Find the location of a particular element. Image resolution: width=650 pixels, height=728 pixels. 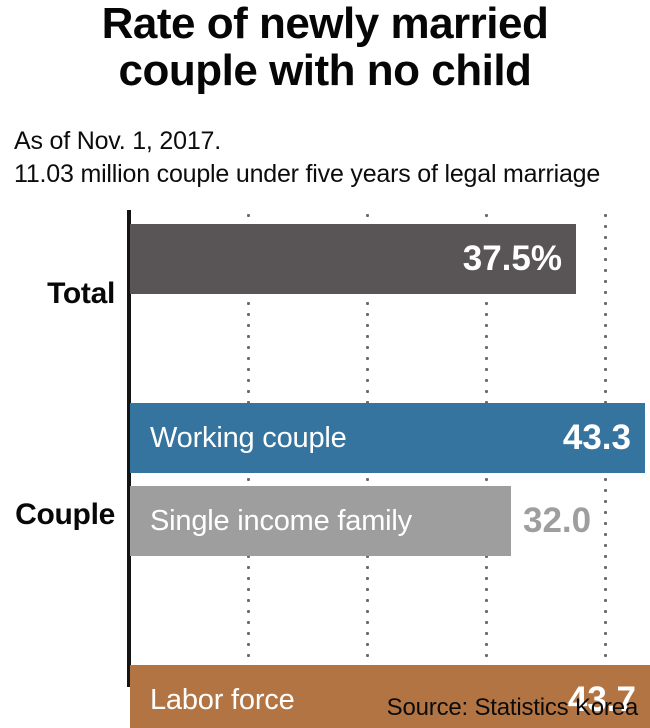

bar-labor-force: Labor force 43.7 is located at coordinates (390, 696).